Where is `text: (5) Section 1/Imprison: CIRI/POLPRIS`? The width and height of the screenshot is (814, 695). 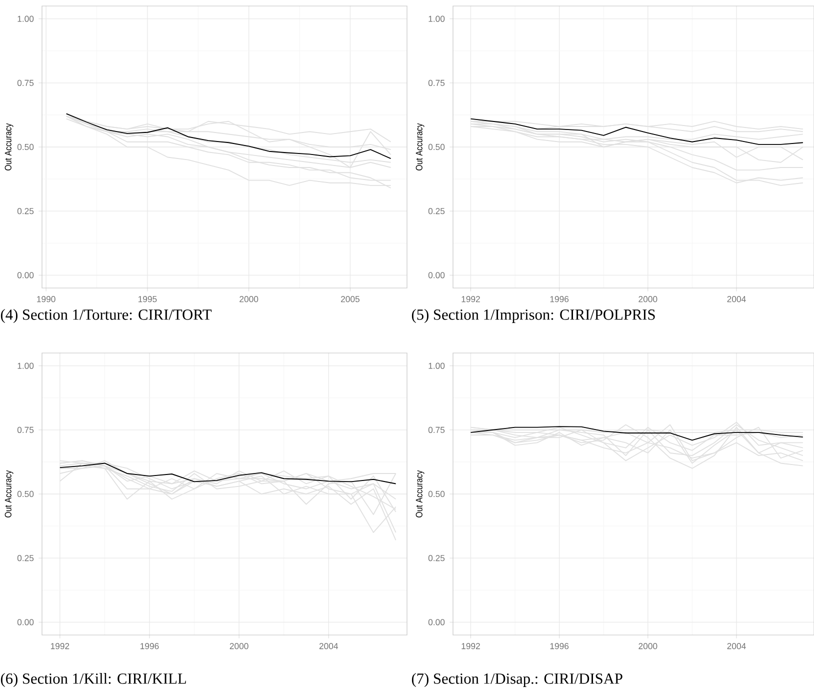
text: (5) Section 1/Imprison: CIRI/POLPRIS is located at coordinates (533, 316).